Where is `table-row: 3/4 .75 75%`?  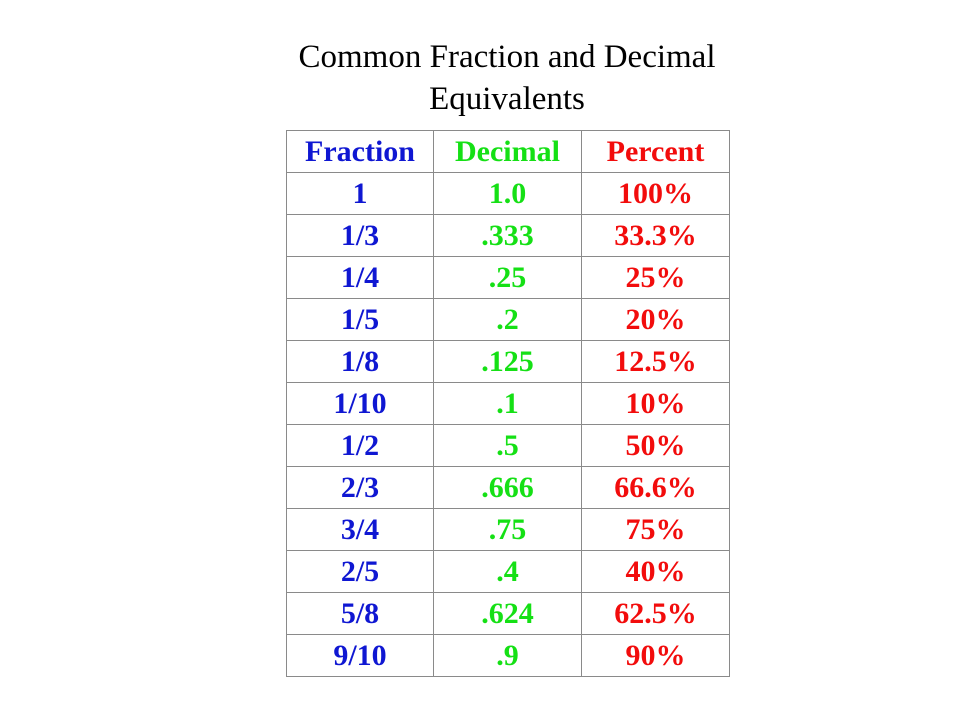
table-row: 3/4 .75 75% is located at coordinates (508, 529).